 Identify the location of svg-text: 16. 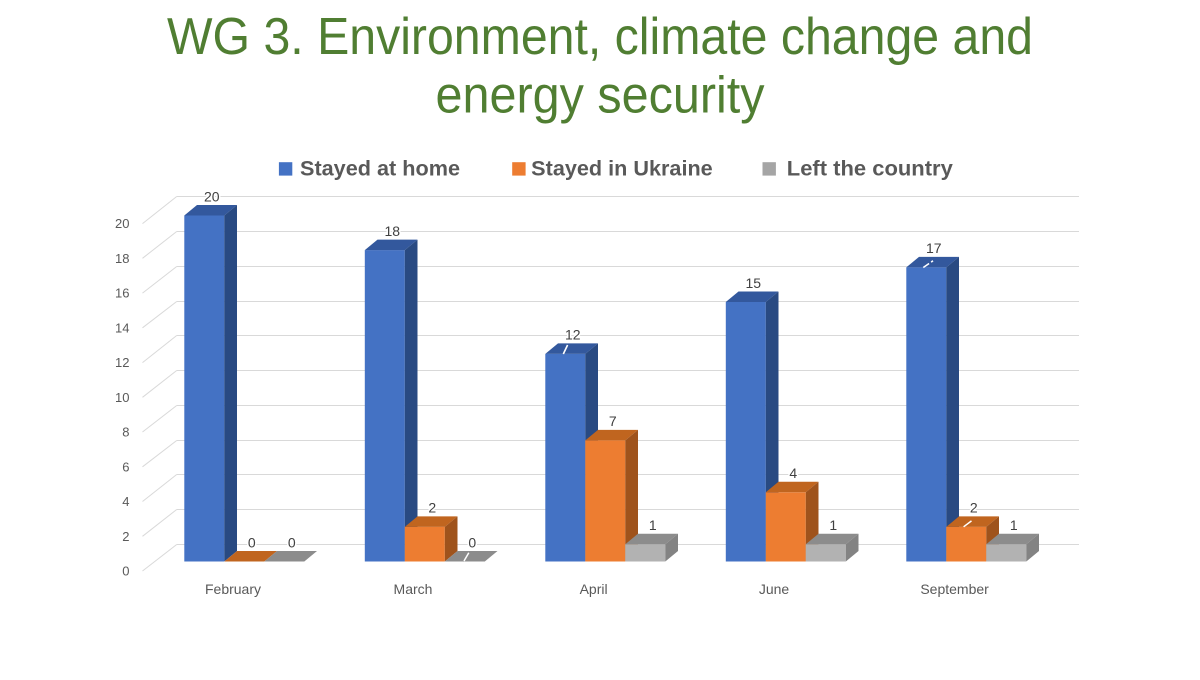
(122, 293).